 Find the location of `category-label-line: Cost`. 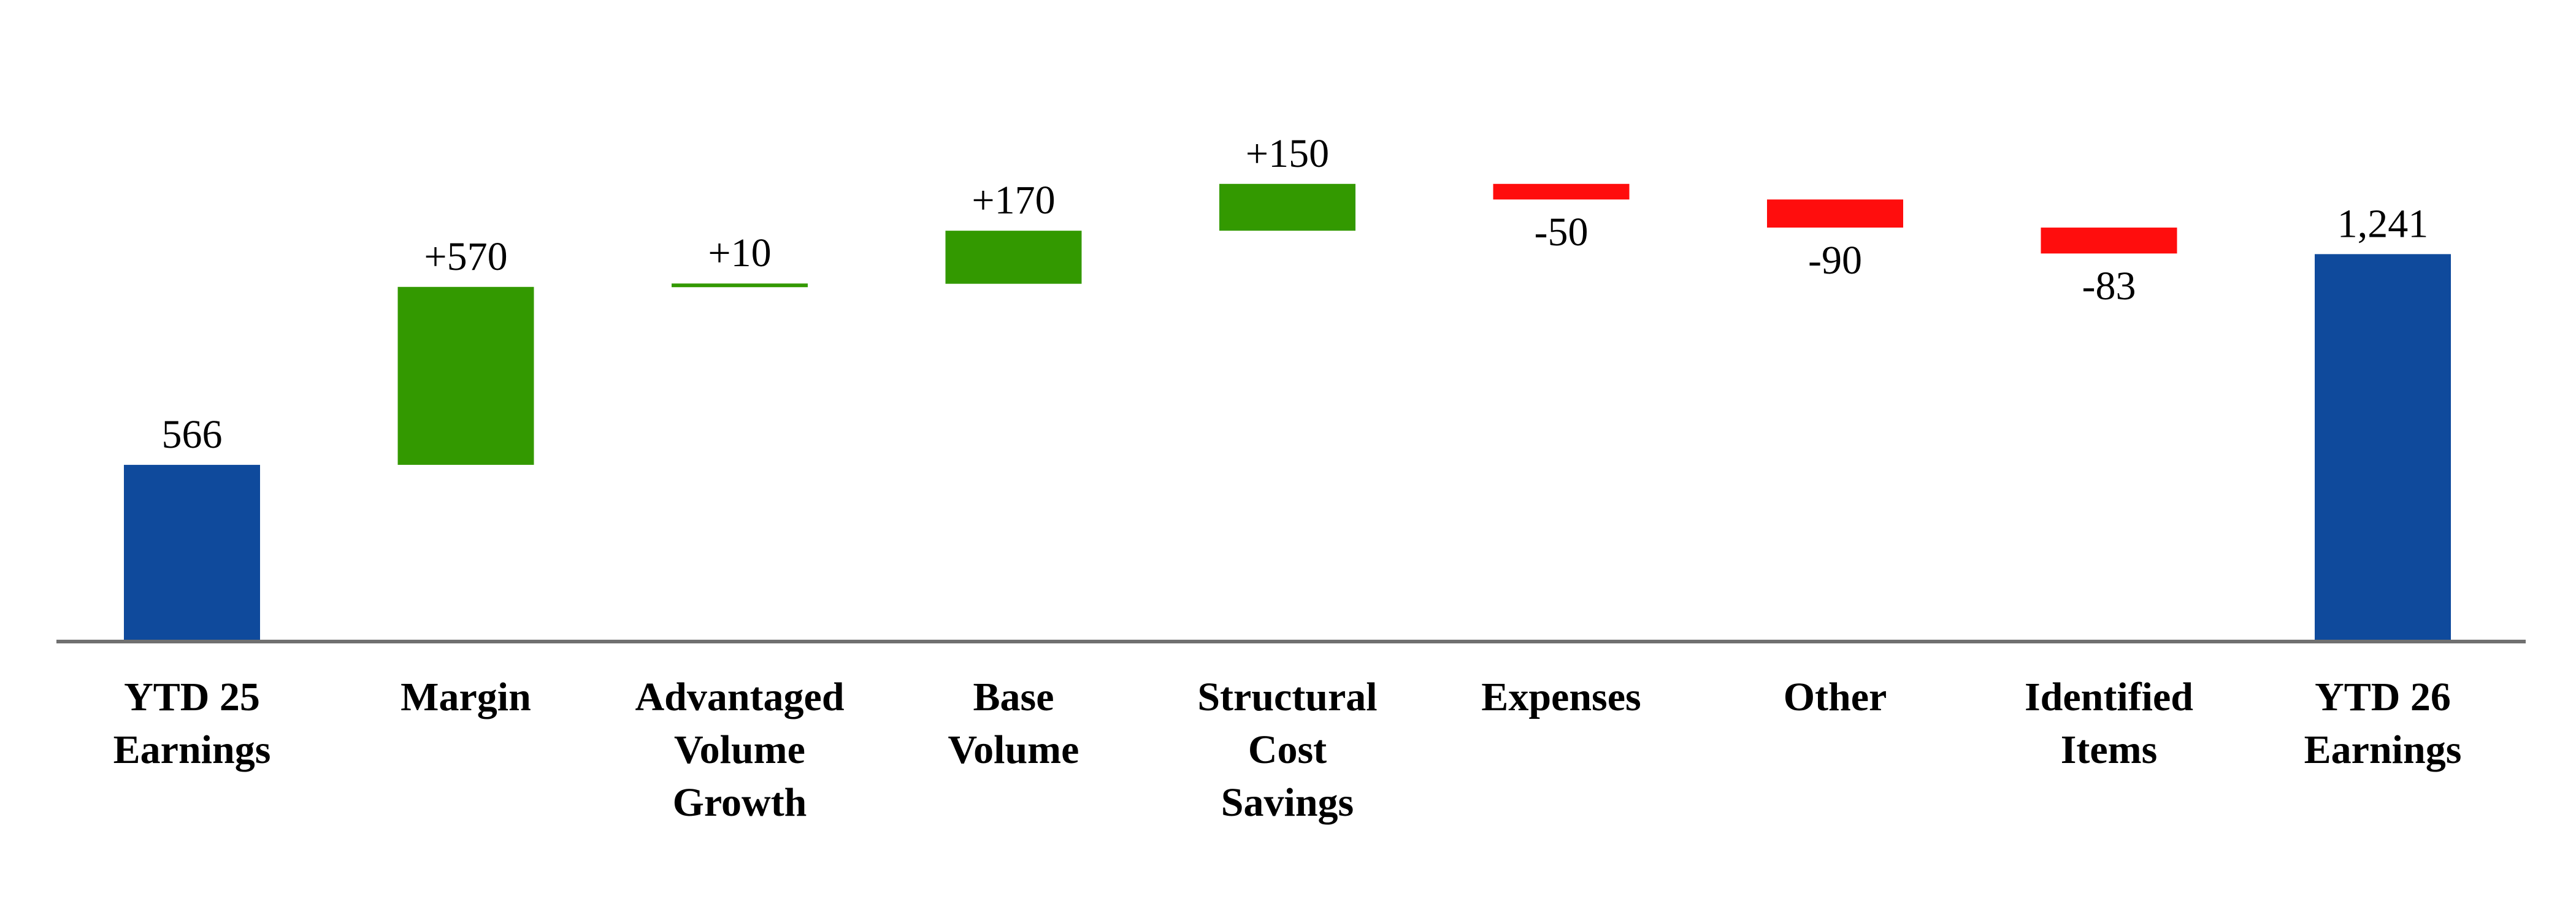

category-label-line: Cost is located at coordinates (1287, 749).